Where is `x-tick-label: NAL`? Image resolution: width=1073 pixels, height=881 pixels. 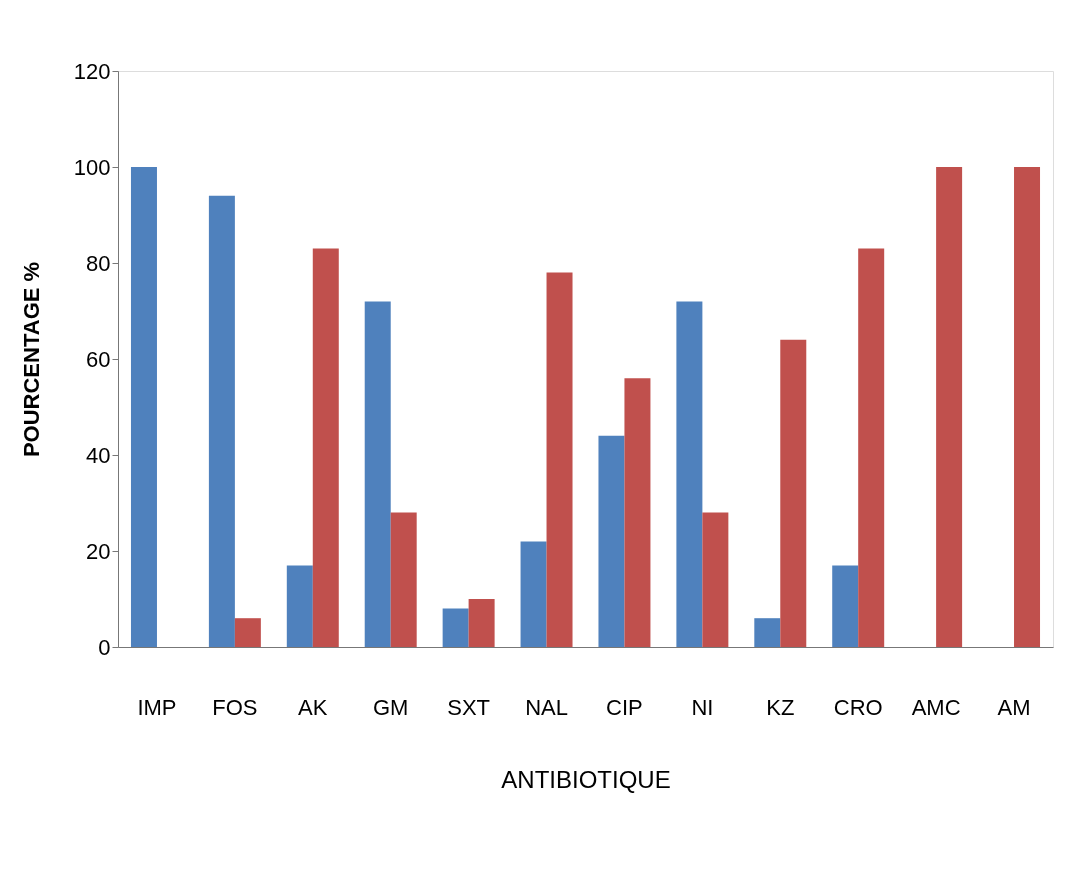
x-tick-label: NAL is located at coordinates (546, 707).